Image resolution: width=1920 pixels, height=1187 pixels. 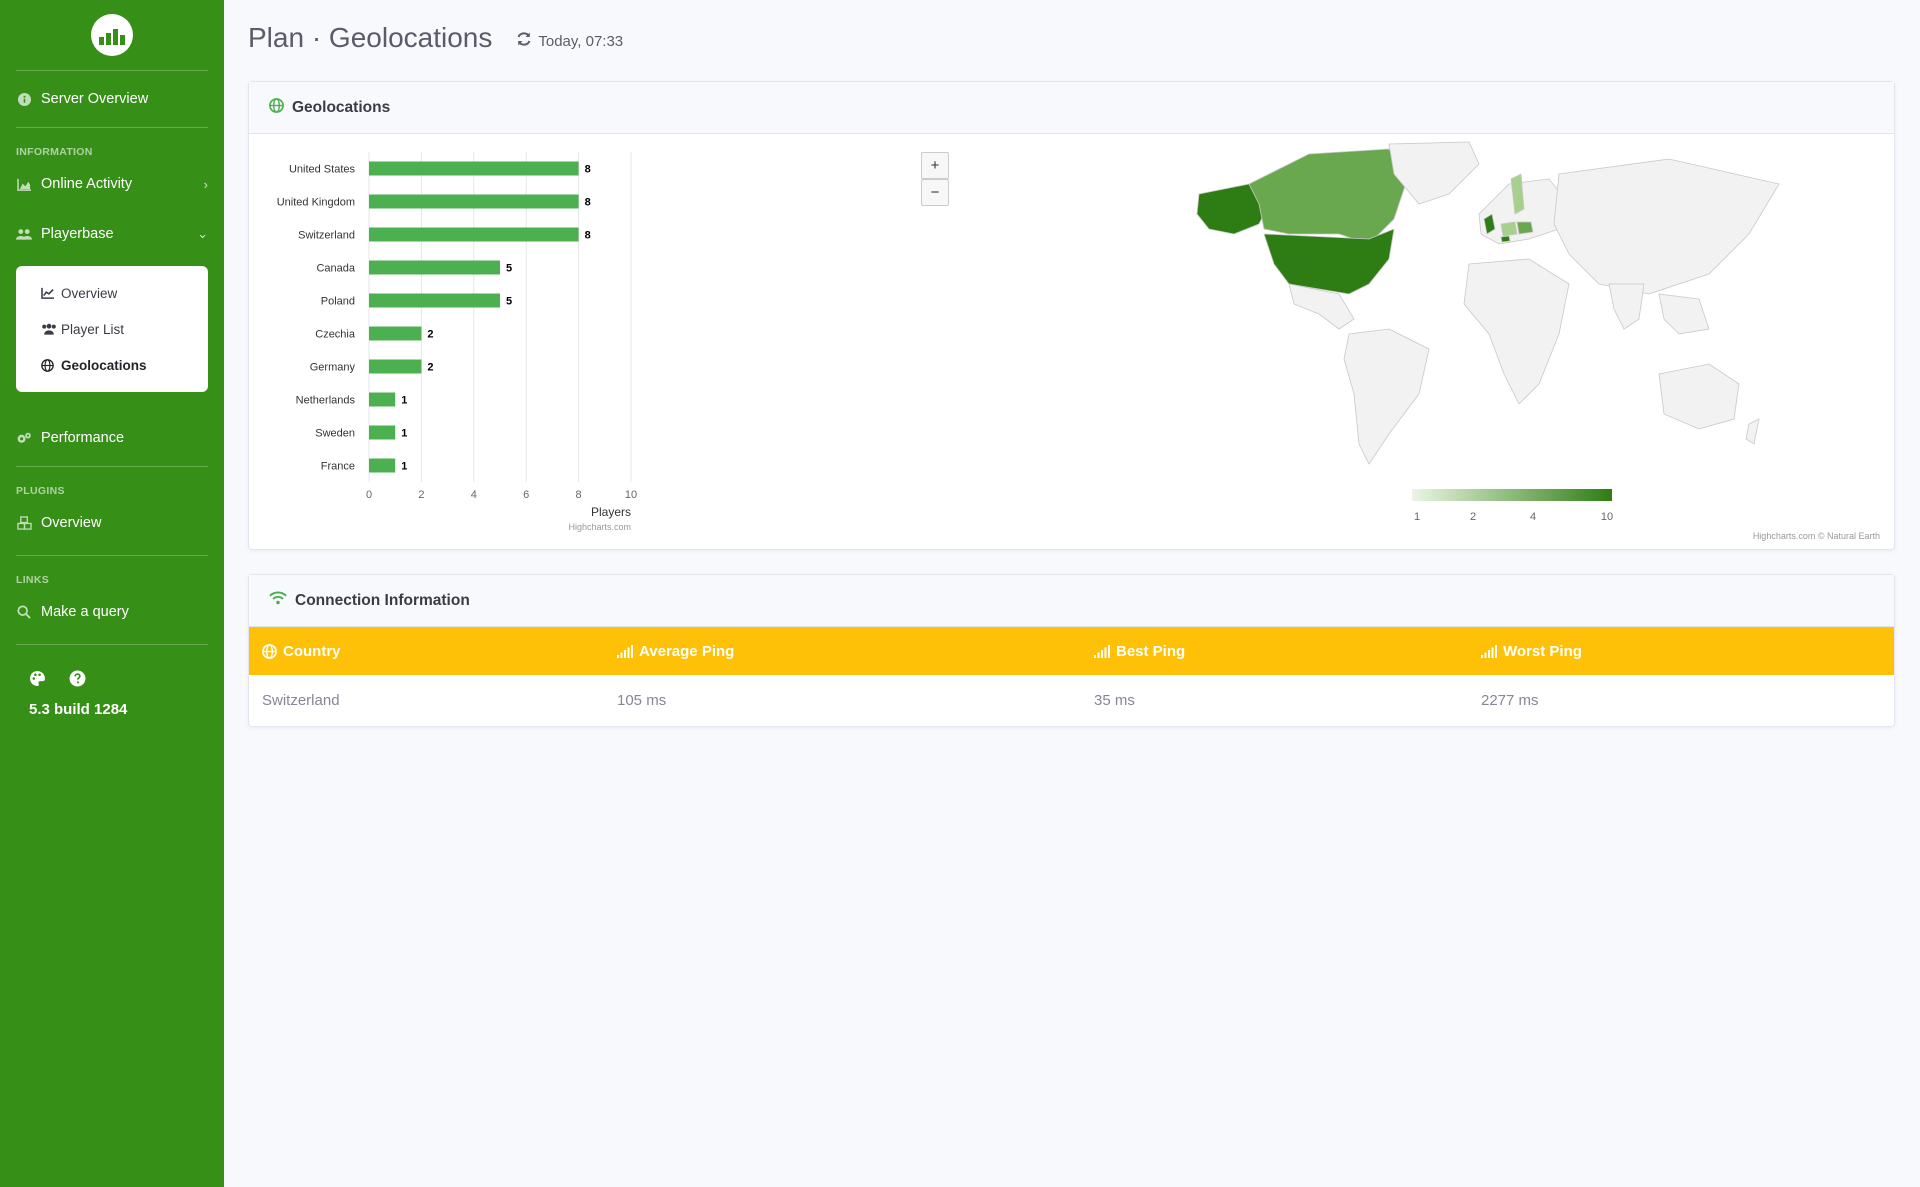 What do you see at coordinates (312, 651) in the screenshot?
I see `column-header-label: Country` at bounding box center [312, 651].